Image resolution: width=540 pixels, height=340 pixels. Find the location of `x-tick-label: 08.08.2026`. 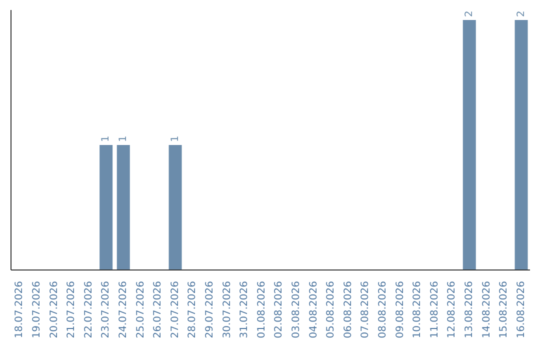

x-tick-label: 08.08.2026 is located at coordinates (382, 309).